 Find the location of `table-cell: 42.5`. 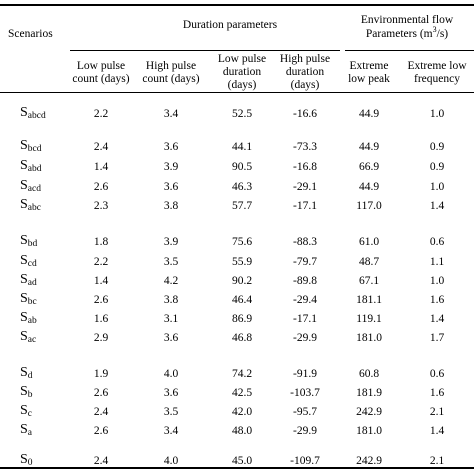

table-cell: 42.5 is located at coordinates (242, 393).